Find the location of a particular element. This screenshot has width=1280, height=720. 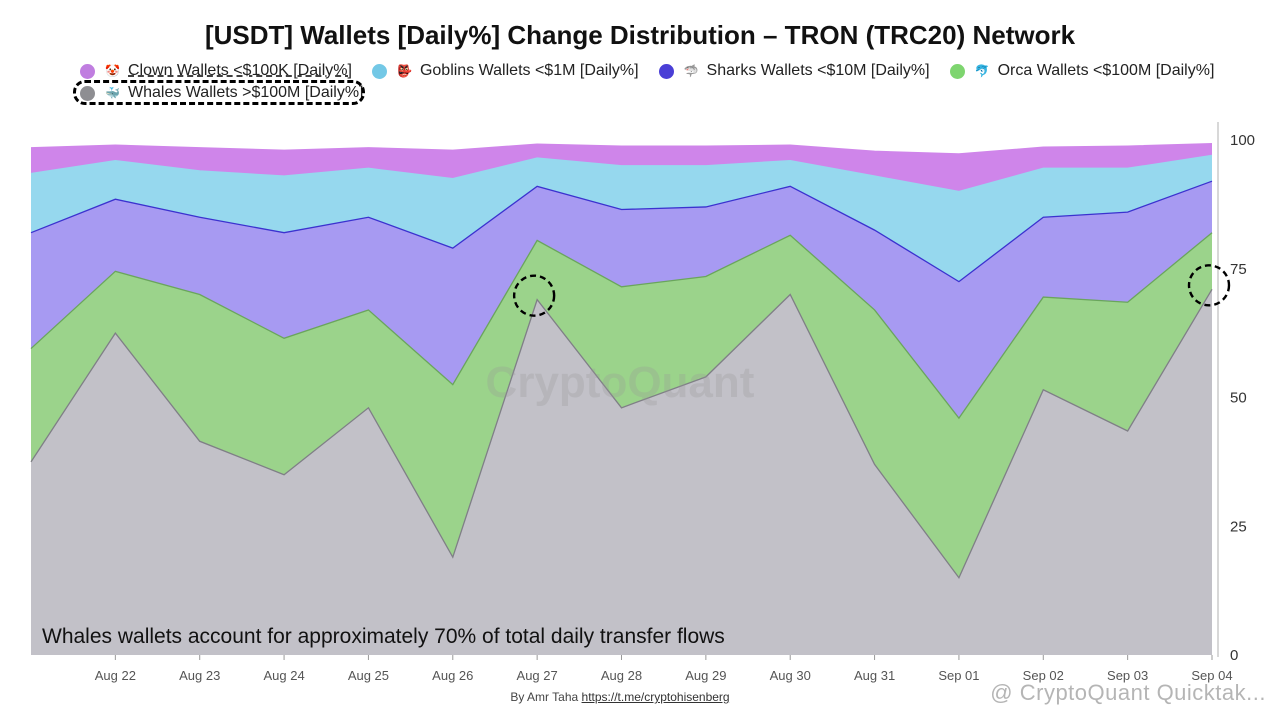

x-tick-label: Sep 02 is located at coordinates (1043, 675).